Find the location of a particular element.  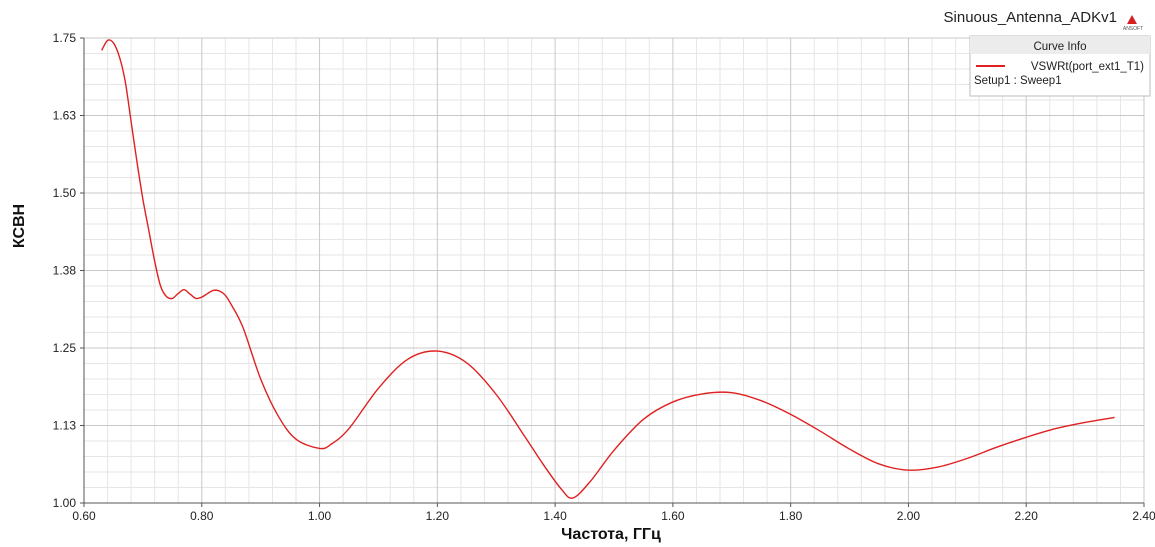

y-tick-labels: 1.00 1.13 1.25 1.38 1.50 1.63 1.75 is located at coordinates (68, 270).